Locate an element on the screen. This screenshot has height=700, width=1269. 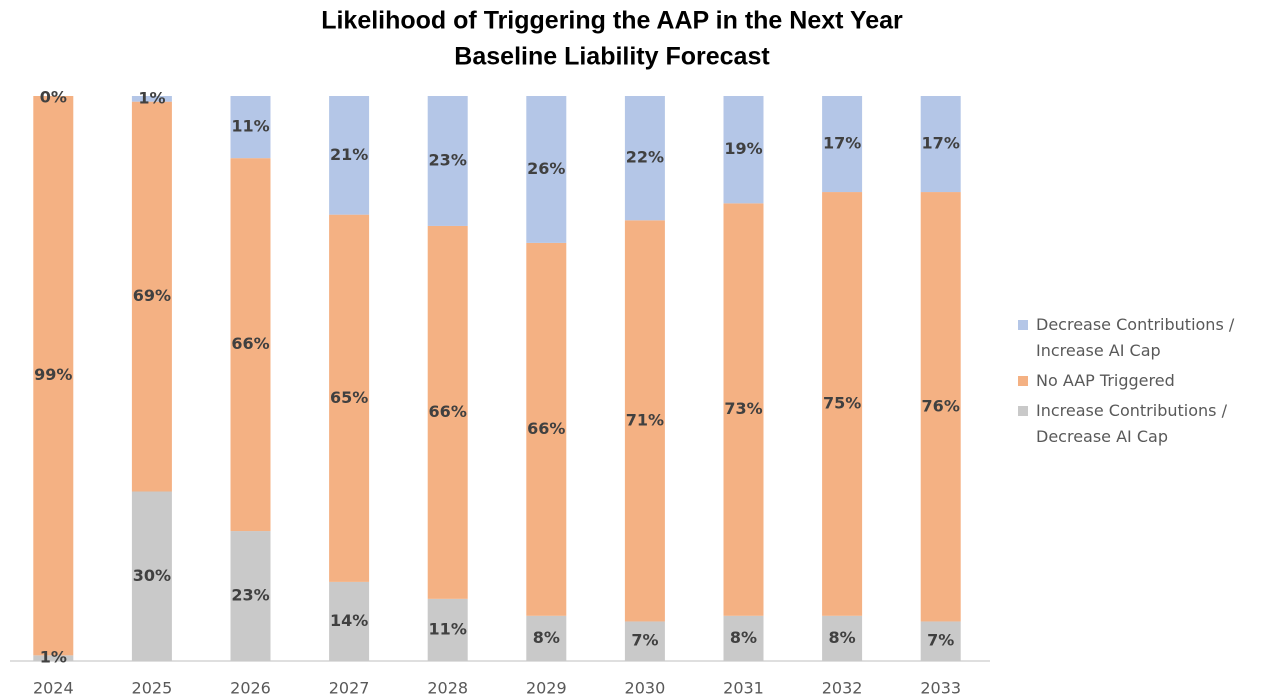
data-label: 26% is located at coordinates (546, 168).